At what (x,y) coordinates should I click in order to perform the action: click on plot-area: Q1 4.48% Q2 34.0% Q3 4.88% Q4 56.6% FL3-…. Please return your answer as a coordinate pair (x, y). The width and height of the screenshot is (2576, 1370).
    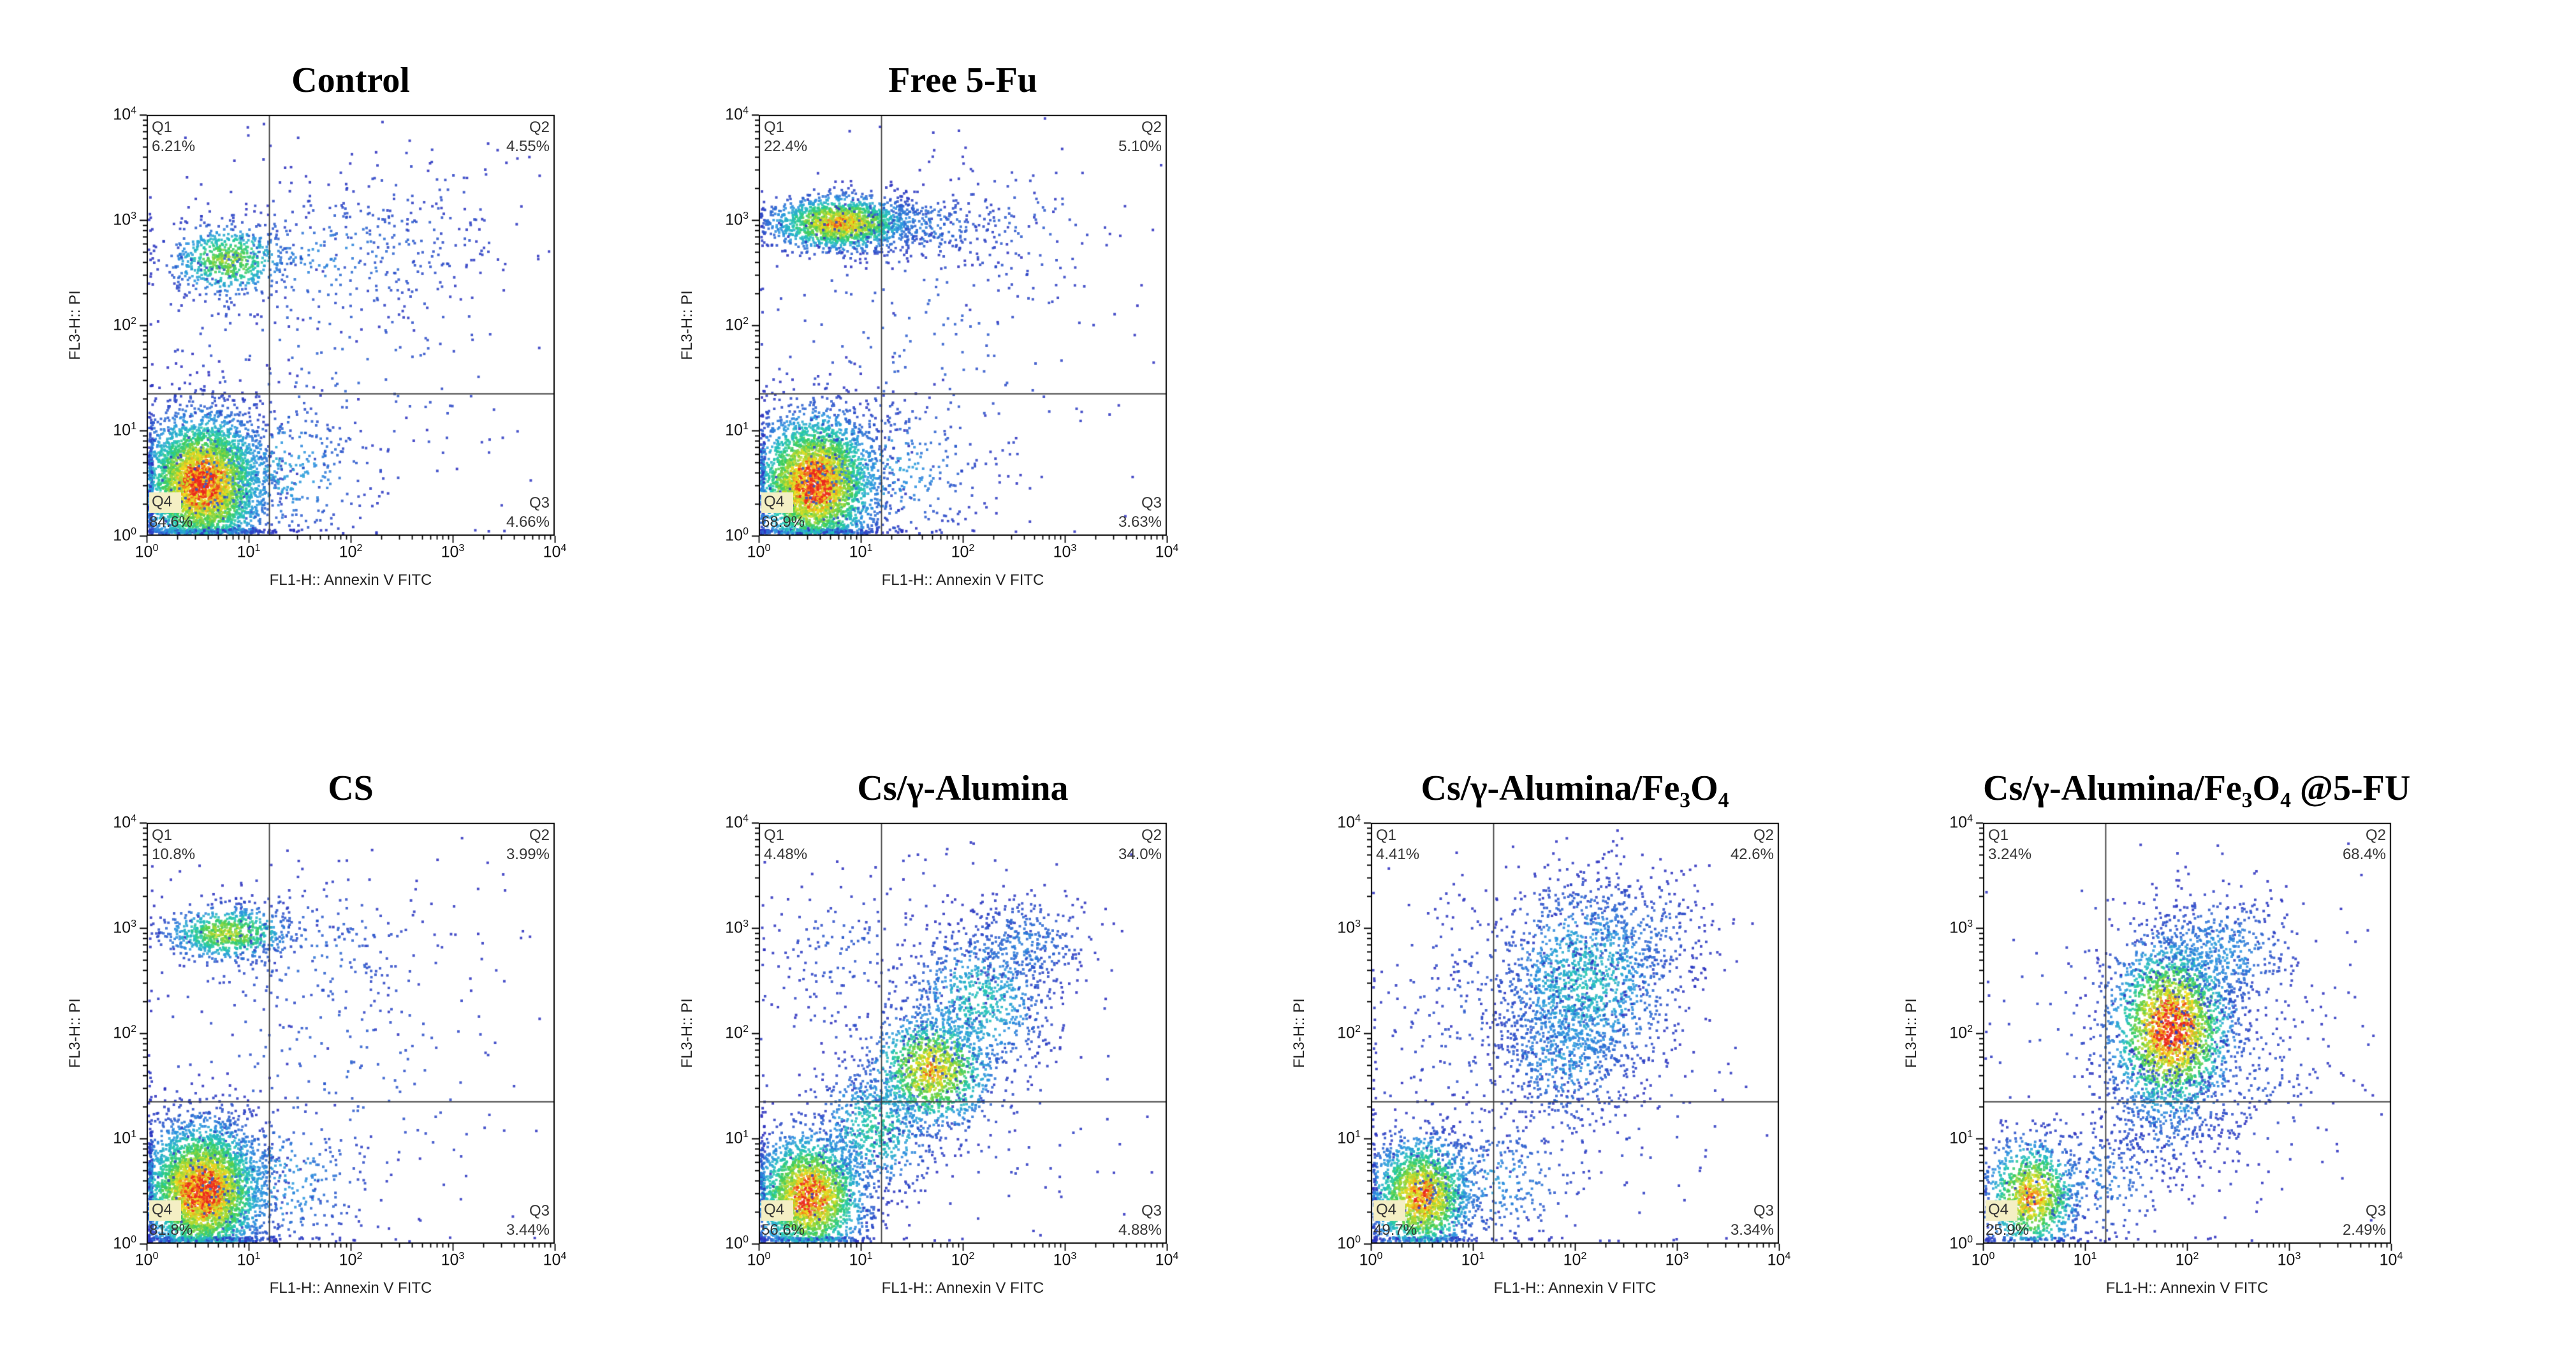
    Looking at the image, I should click on (943, 1070).